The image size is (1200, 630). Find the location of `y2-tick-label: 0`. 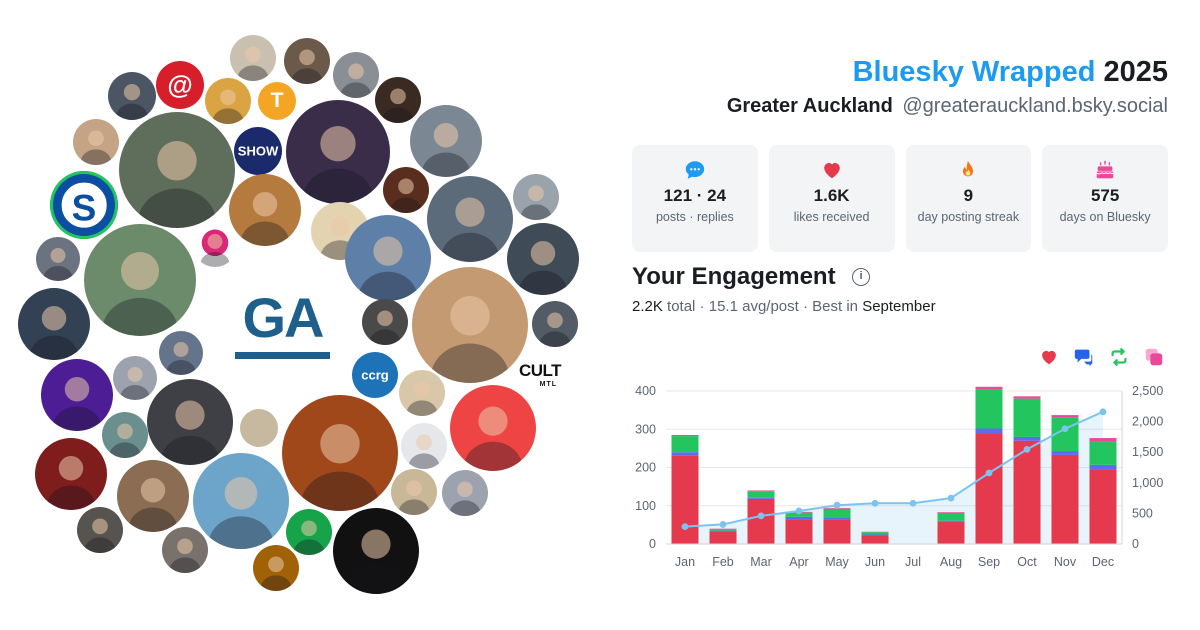

y2-tick-label: 0 is located at coordinates (1135, 544).